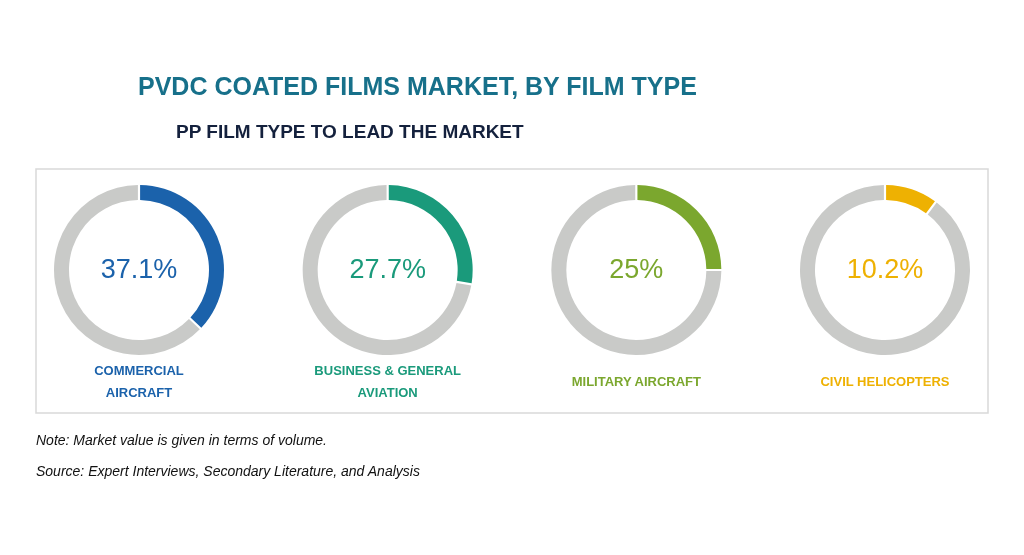 The image size is (1024, 555). I want to click on text: PVDC COATED FILMS MARKET, BY FILM TYPE, so click(417, 86).